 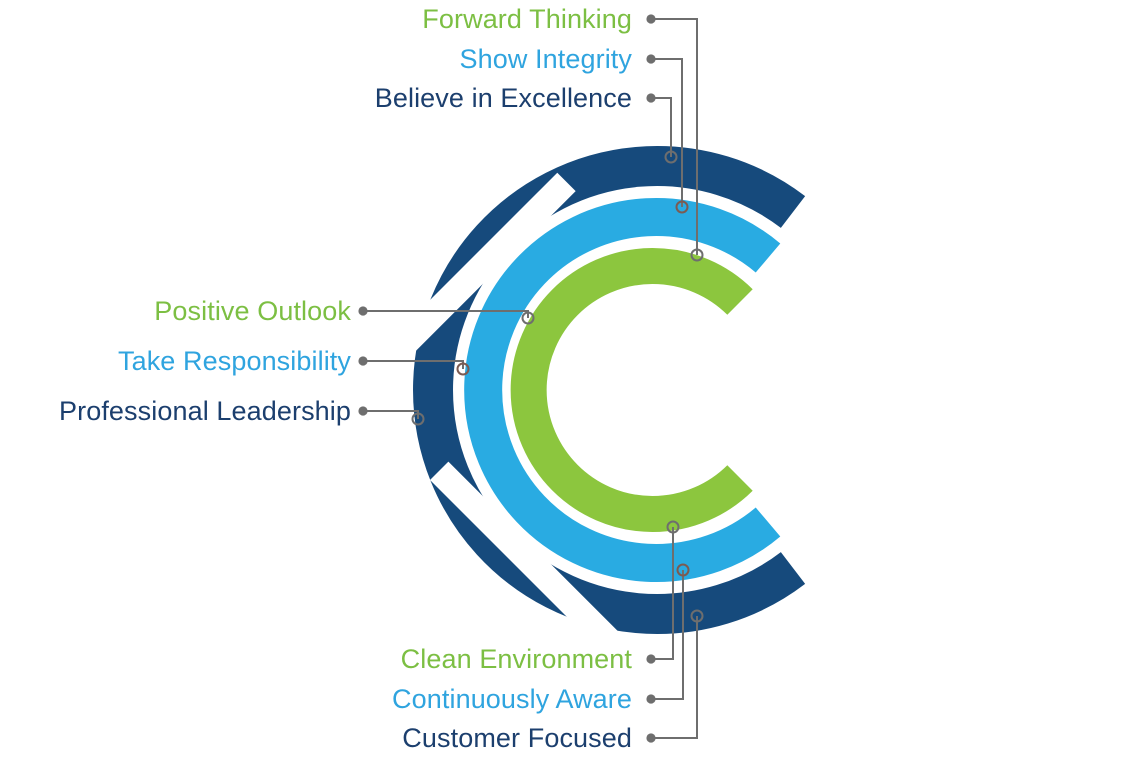 What do you see at coordinates (662, 593) in the screenshot?
I see `connector-clean-environment` at bounding box center [662, 593].